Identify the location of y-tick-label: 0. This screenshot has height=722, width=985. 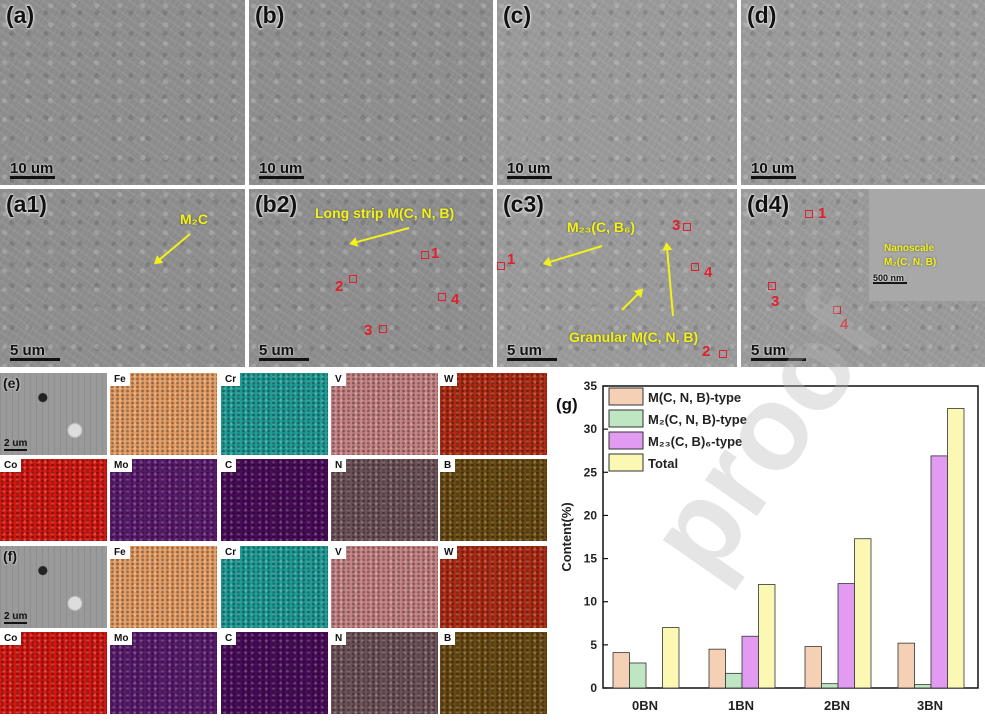
(593, 688).